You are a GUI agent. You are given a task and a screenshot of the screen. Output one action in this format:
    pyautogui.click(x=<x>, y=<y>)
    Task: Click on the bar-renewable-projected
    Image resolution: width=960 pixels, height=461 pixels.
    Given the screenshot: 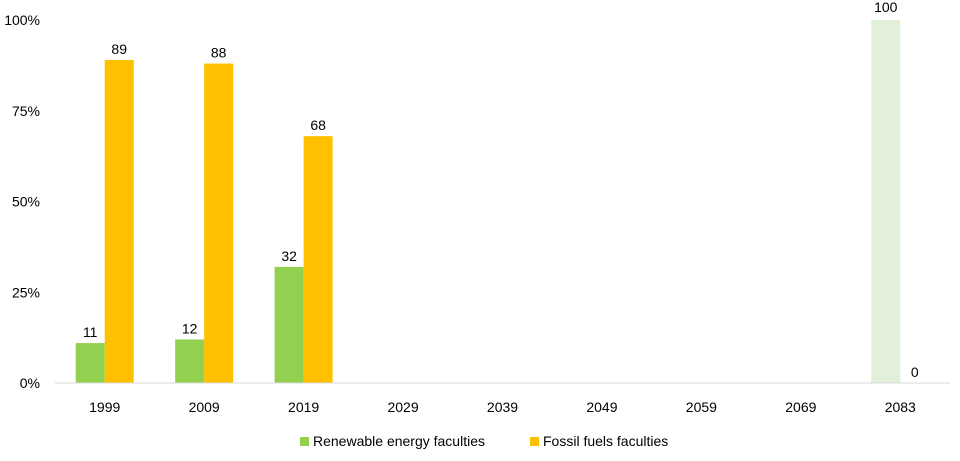 What is the action you would take?
    pyautogui.click(x=886, y=201)
    